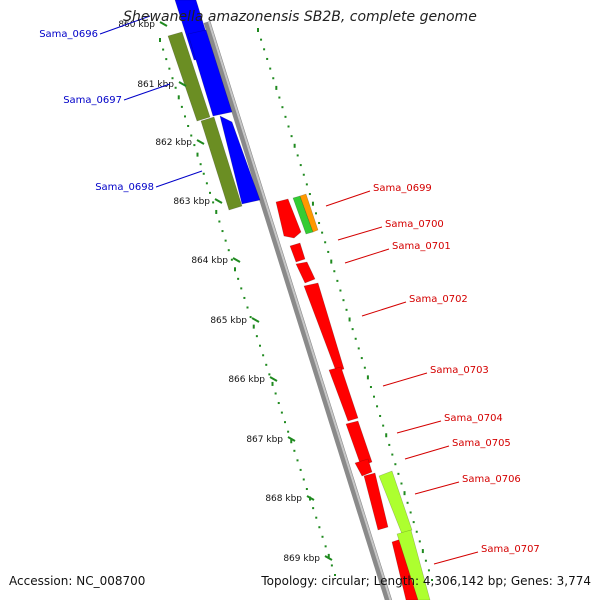 This screenshot has width=600, height=600. What do you see at coordinates (309, 213) in the screenshot?
I see `feature-sama-0700-b` at bounding box center [309, 213].